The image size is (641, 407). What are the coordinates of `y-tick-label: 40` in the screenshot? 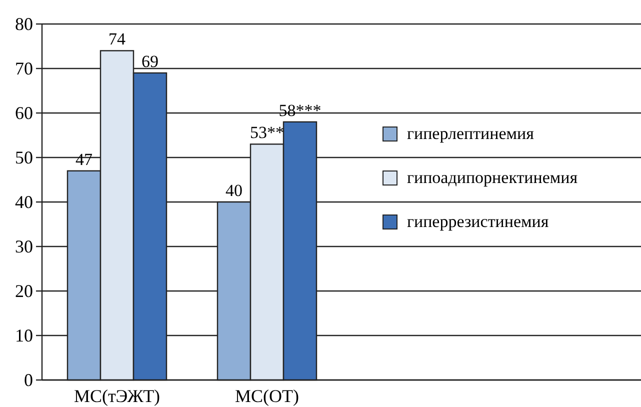 It's located at (24, 202).